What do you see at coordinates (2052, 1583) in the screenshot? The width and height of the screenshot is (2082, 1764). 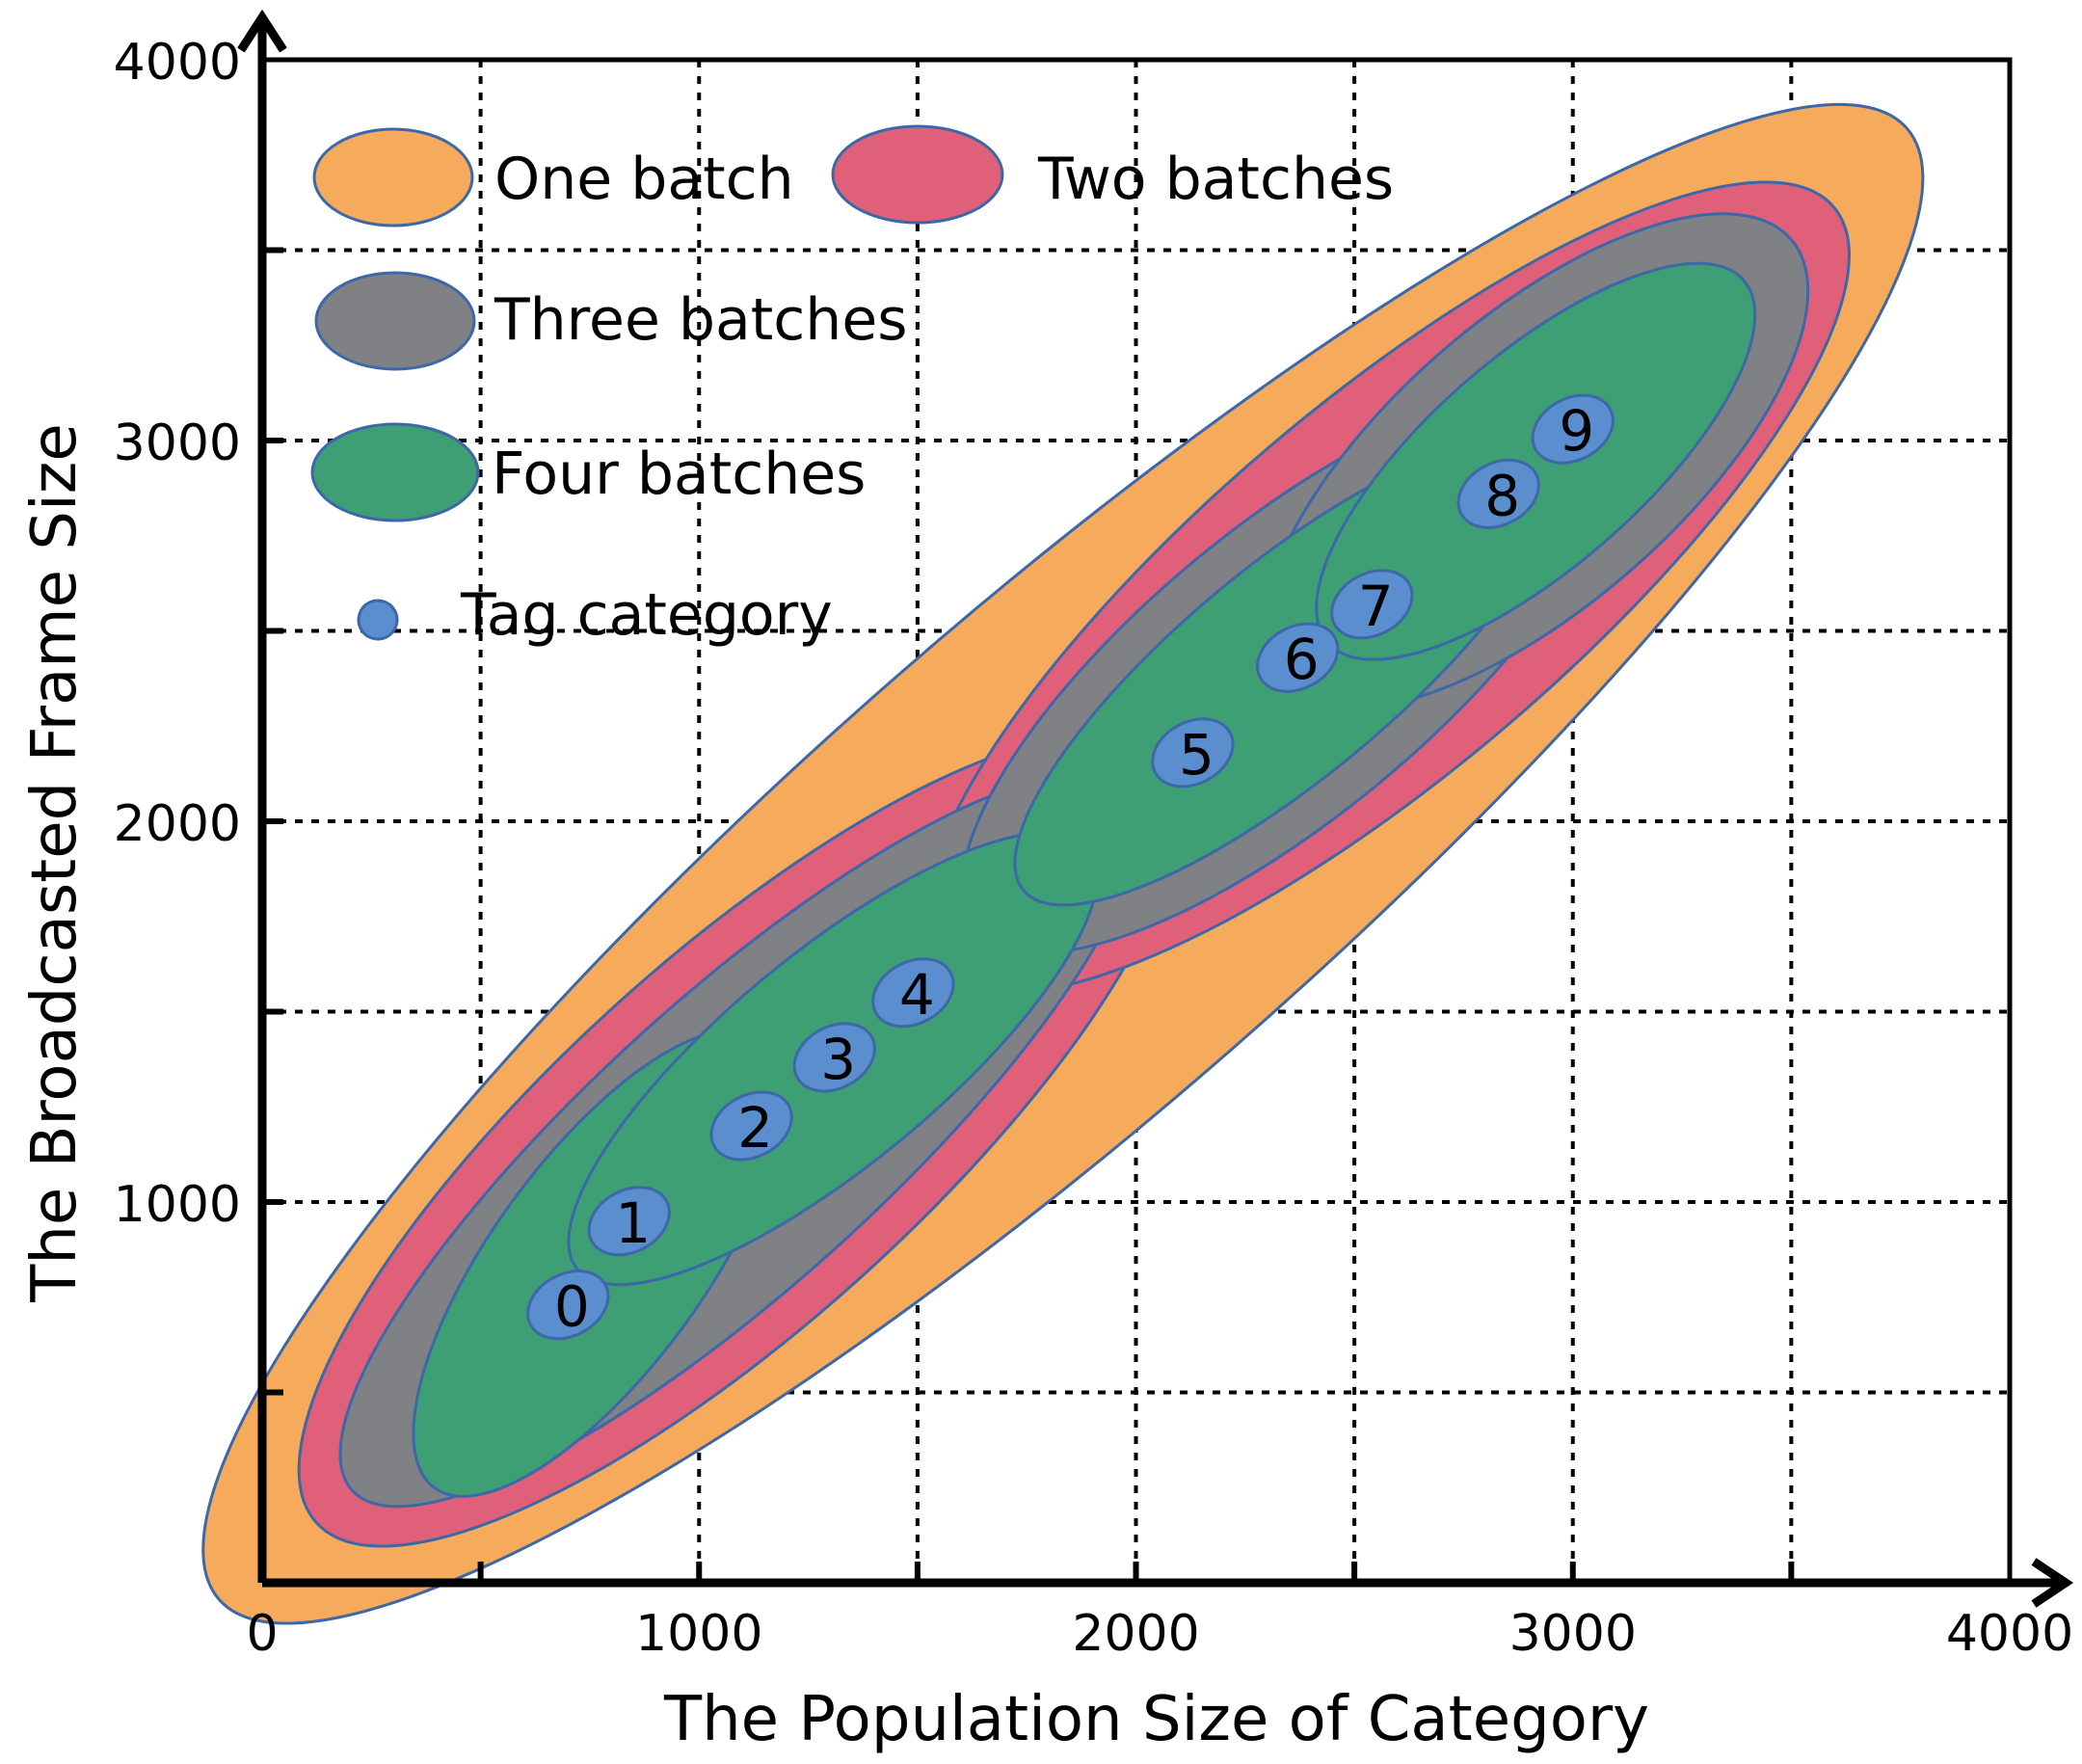 I see `x-axis-arrowhead` at bounding box center [2052, 1583].